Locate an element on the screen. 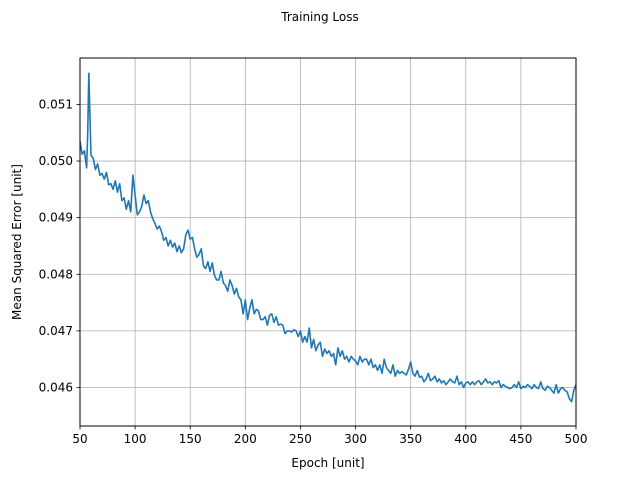 Image resolution: width=640 pixels, height=480 pixels. y-tick-label: 0.047 is located at coordinates (56, 331).